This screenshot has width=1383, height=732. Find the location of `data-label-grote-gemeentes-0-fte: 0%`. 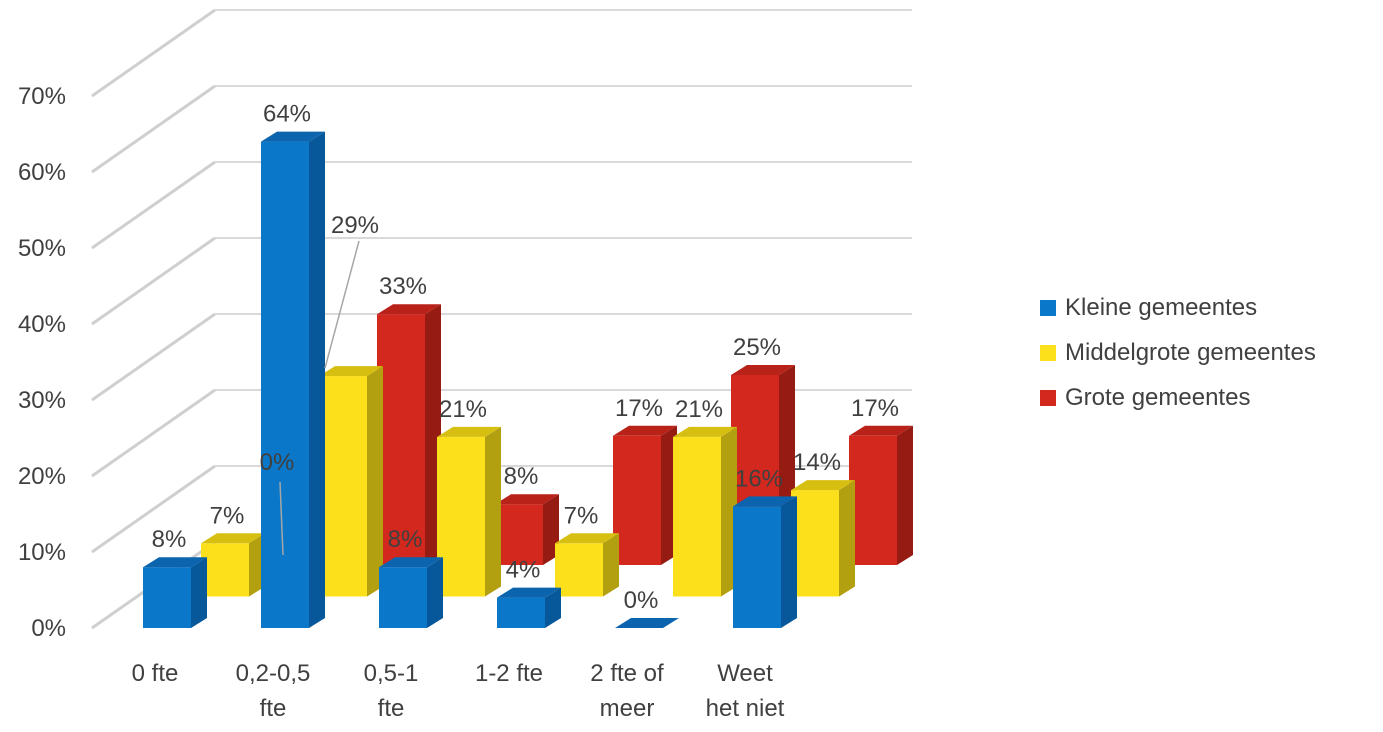

data-label-grote-gemeentes-0-fte: 0% is located at coordinates (277, 462).